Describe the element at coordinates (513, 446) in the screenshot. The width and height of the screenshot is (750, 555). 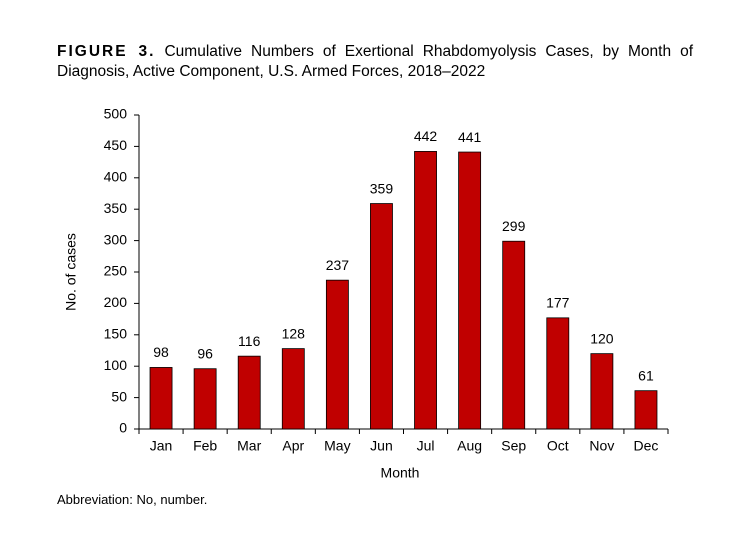
I see `x-tick-label: Sep` at that location.